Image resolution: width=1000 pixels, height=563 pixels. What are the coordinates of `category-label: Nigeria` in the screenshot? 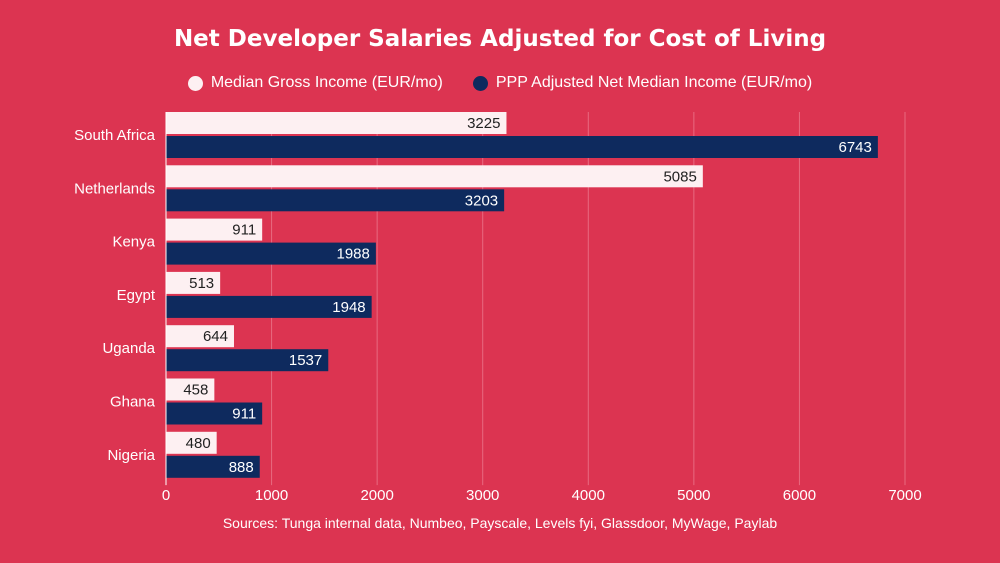 It's located at (131, 455).